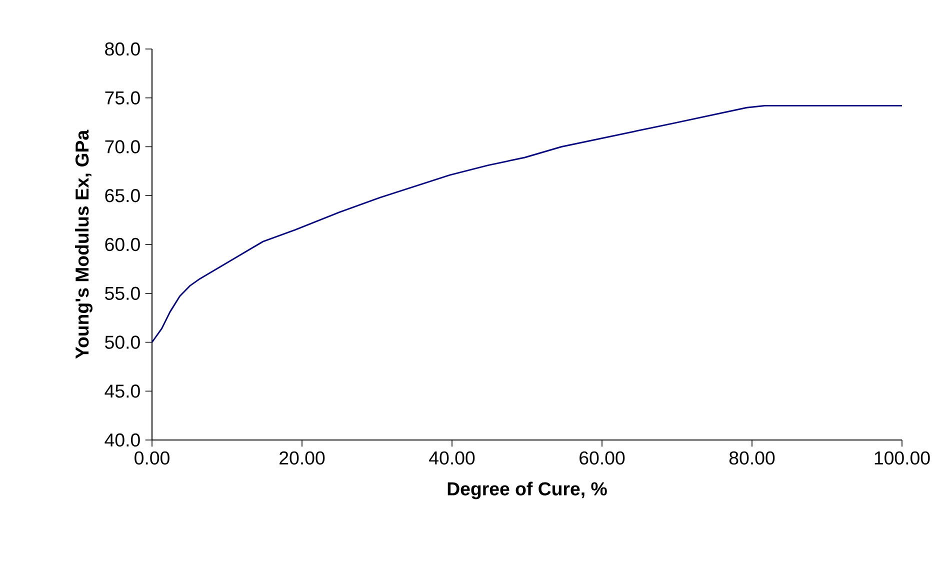 The height and width of the screenshot is (567, 950). What do you see at coordinates (452, 458) in the screenshot?
I see `x-tick-label: 40.00` at bounding box center [452, 458].